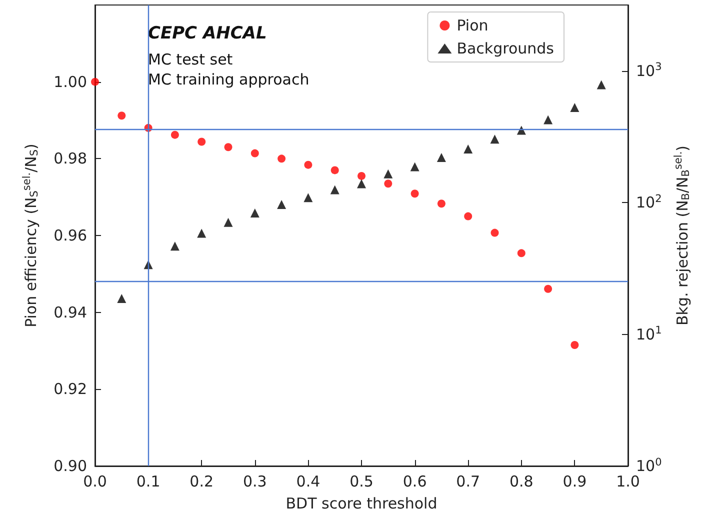  I want to click on x-tick-label: 0.9, so click(574, 481).